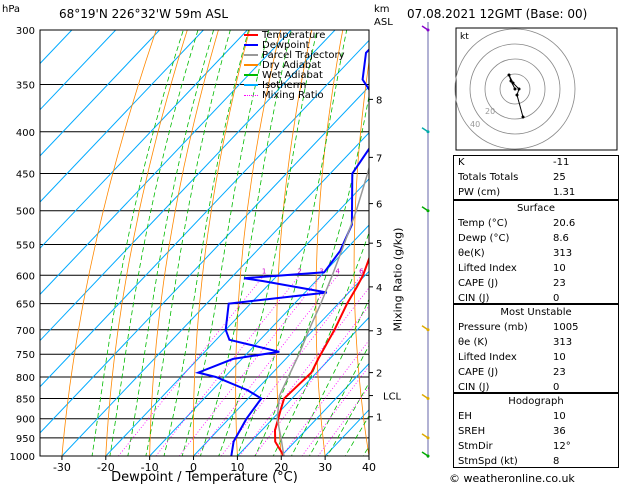 This screenshot has width=629, height=486. Describe the element at coordinates (536, 255) in the screenshot. I see `surface-row: θe(K) 313` at that location.